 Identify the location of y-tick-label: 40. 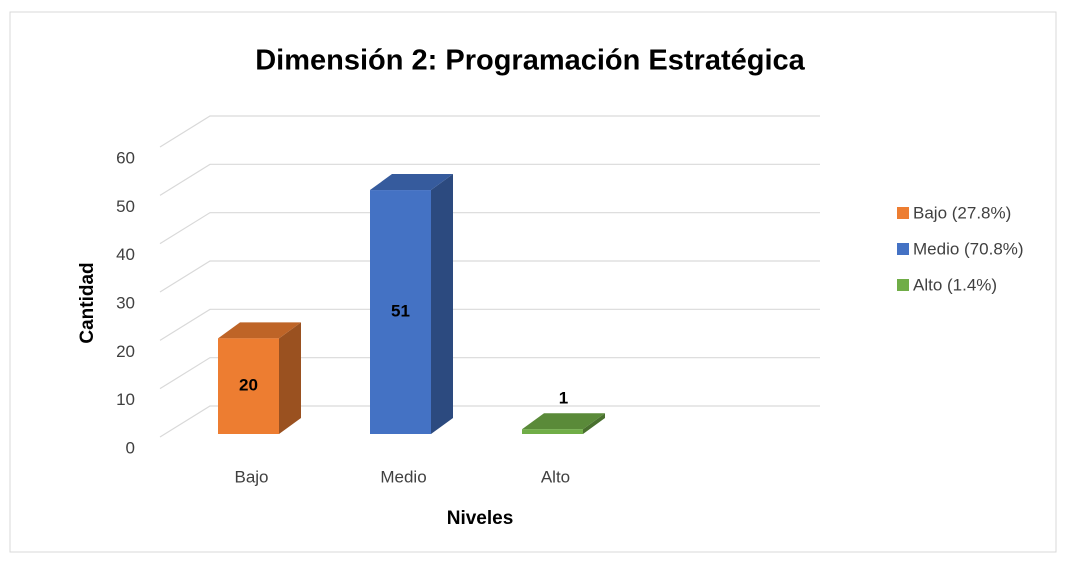
(125, 254).